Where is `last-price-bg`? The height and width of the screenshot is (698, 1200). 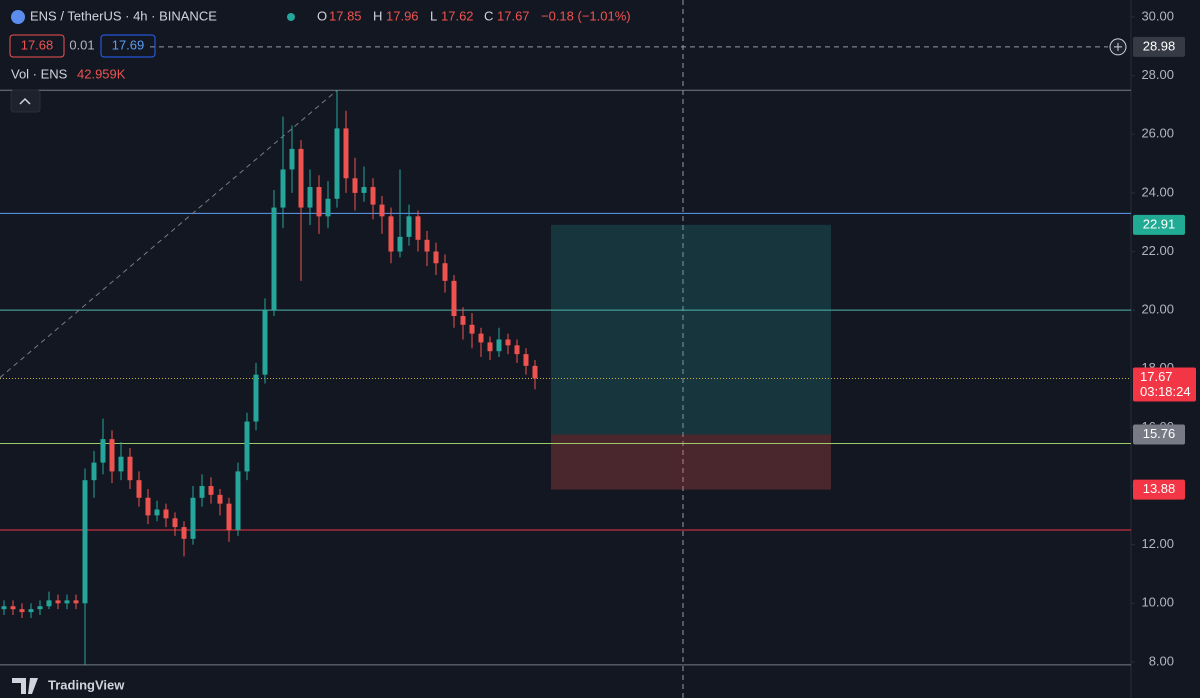 last-price-bg is located at coordinates (1164, 384).